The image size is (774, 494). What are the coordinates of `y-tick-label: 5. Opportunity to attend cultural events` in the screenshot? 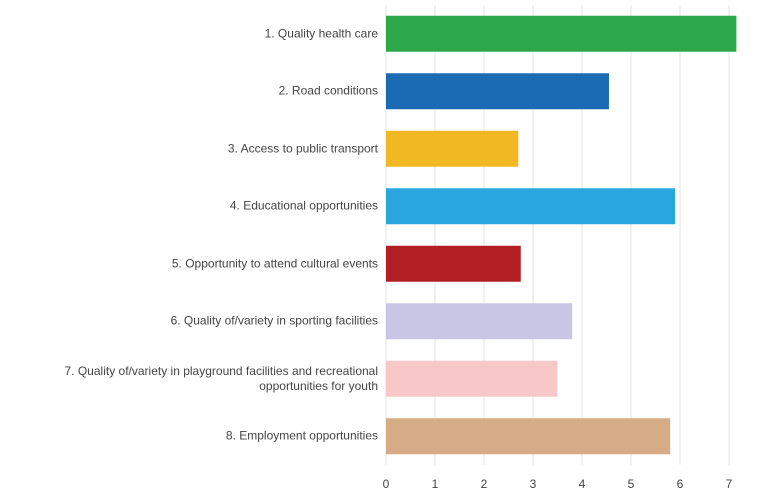 It's located at (274, 263).